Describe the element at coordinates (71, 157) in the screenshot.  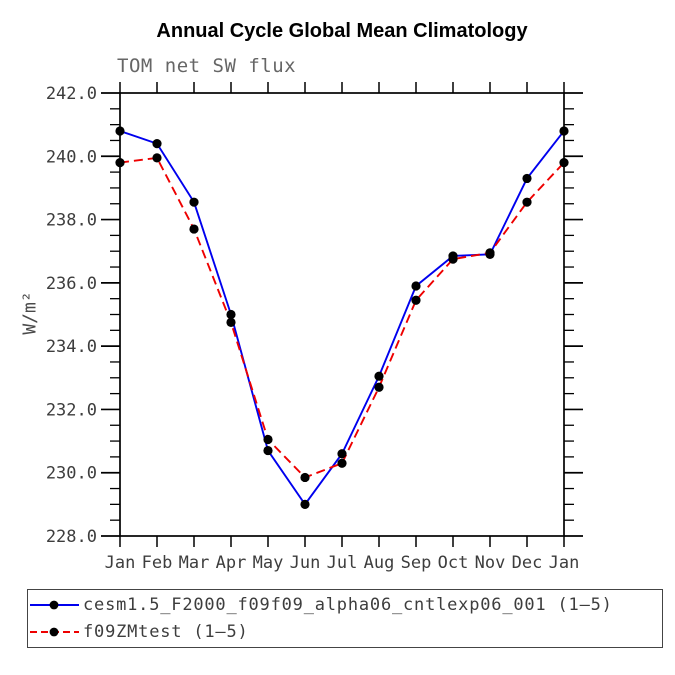
I see `y-tick-label: 240.0` at that location.